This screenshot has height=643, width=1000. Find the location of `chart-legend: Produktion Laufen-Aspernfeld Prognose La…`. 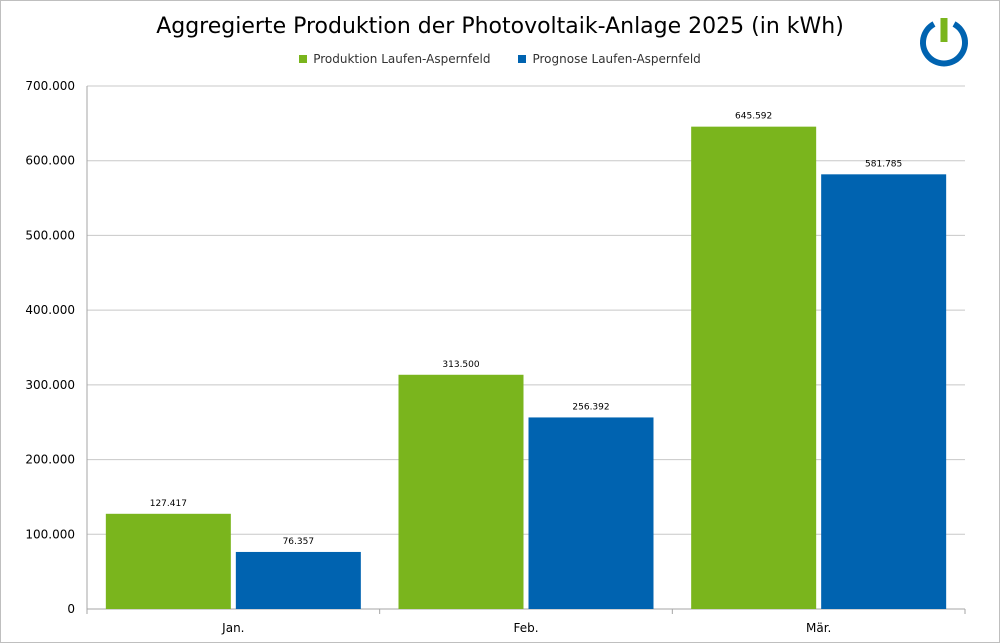

chart-legend: Produktion Laufen-Aspernfeld Prognose La… is located at coordinates (500, 59).